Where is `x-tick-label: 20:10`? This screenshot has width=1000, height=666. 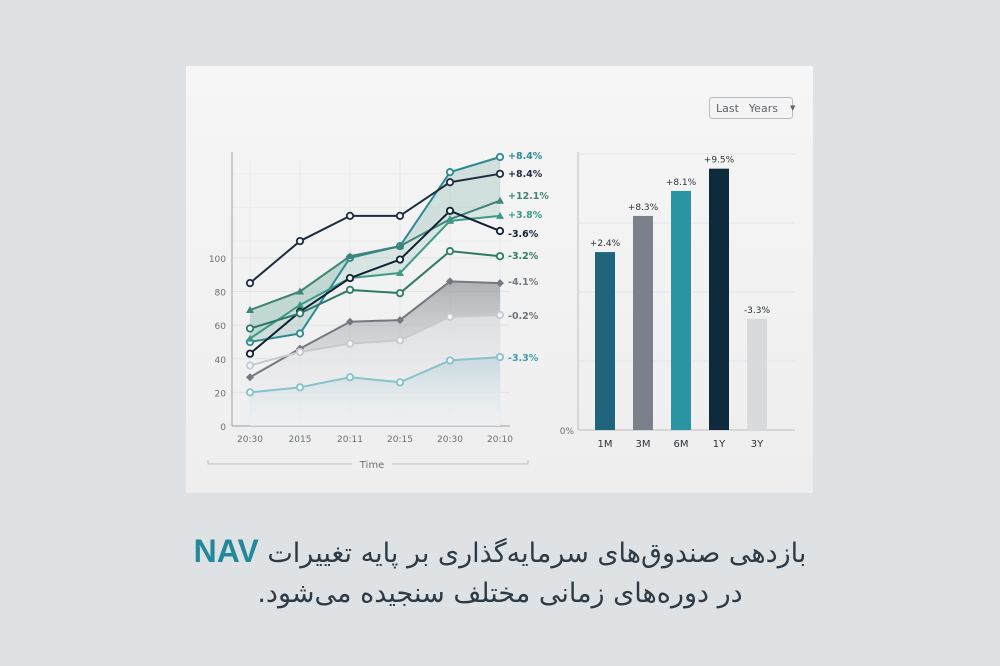 x-tick-label: 20:10 is located at coordinates (500, 440).